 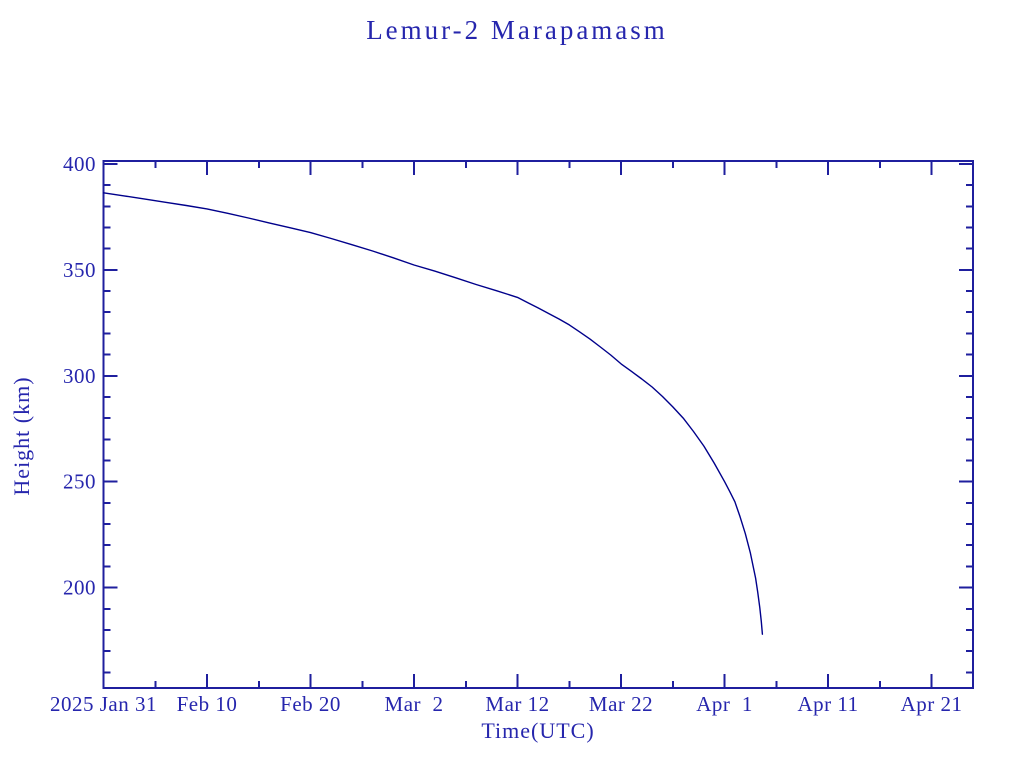 I want to click on x-tick-label: Apr 11, so click(x=828, y=704).